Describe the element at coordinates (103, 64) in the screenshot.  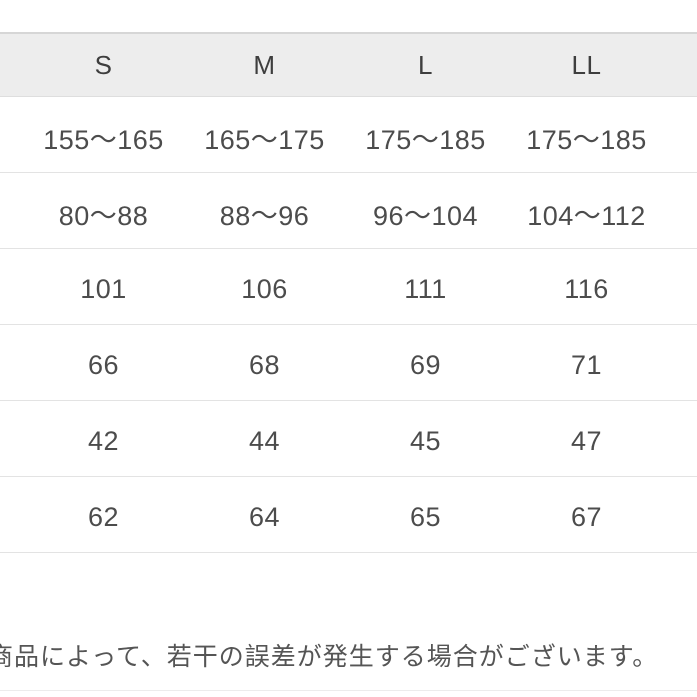
I see `column-header-s: S` at that location.